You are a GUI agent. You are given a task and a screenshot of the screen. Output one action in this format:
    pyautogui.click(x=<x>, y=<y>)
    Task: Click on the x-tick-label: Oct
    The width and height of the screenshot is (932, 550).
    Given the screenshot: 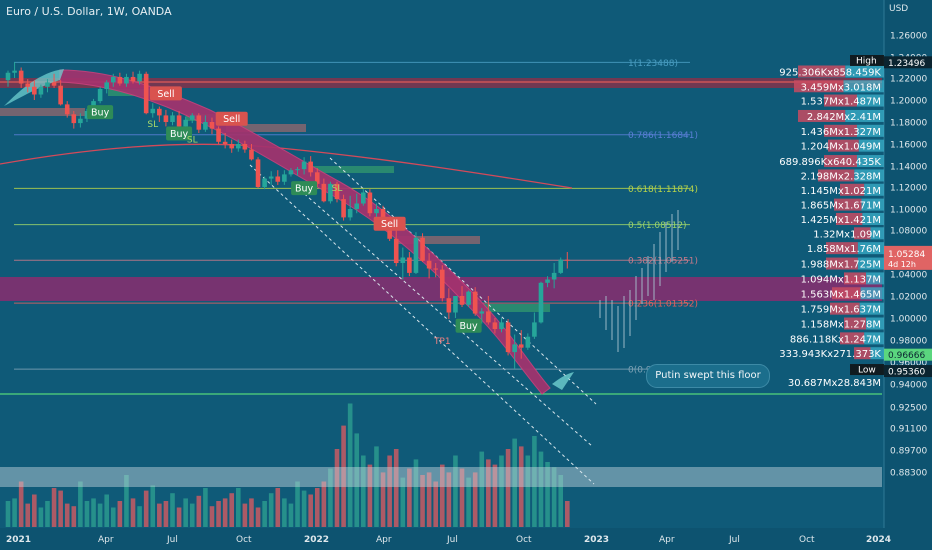 What is the action you would take?
    pyautogui.click(x=244, y=540)
    